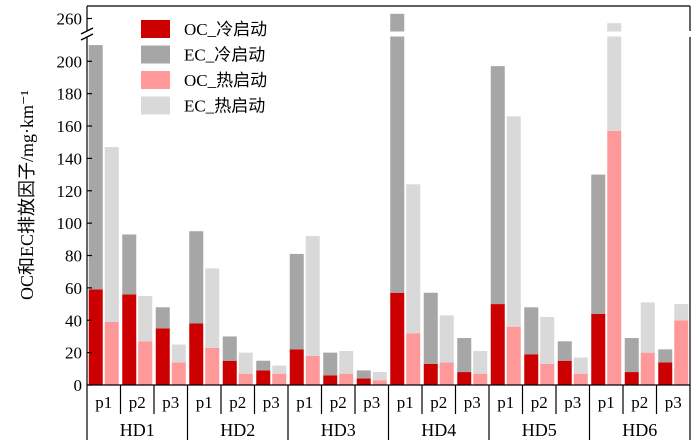  What do you see at coordinates (631, 355) in the screenshot?
I see `bar-hd6-p2-ec-cold` at bounding box center [631, 355].